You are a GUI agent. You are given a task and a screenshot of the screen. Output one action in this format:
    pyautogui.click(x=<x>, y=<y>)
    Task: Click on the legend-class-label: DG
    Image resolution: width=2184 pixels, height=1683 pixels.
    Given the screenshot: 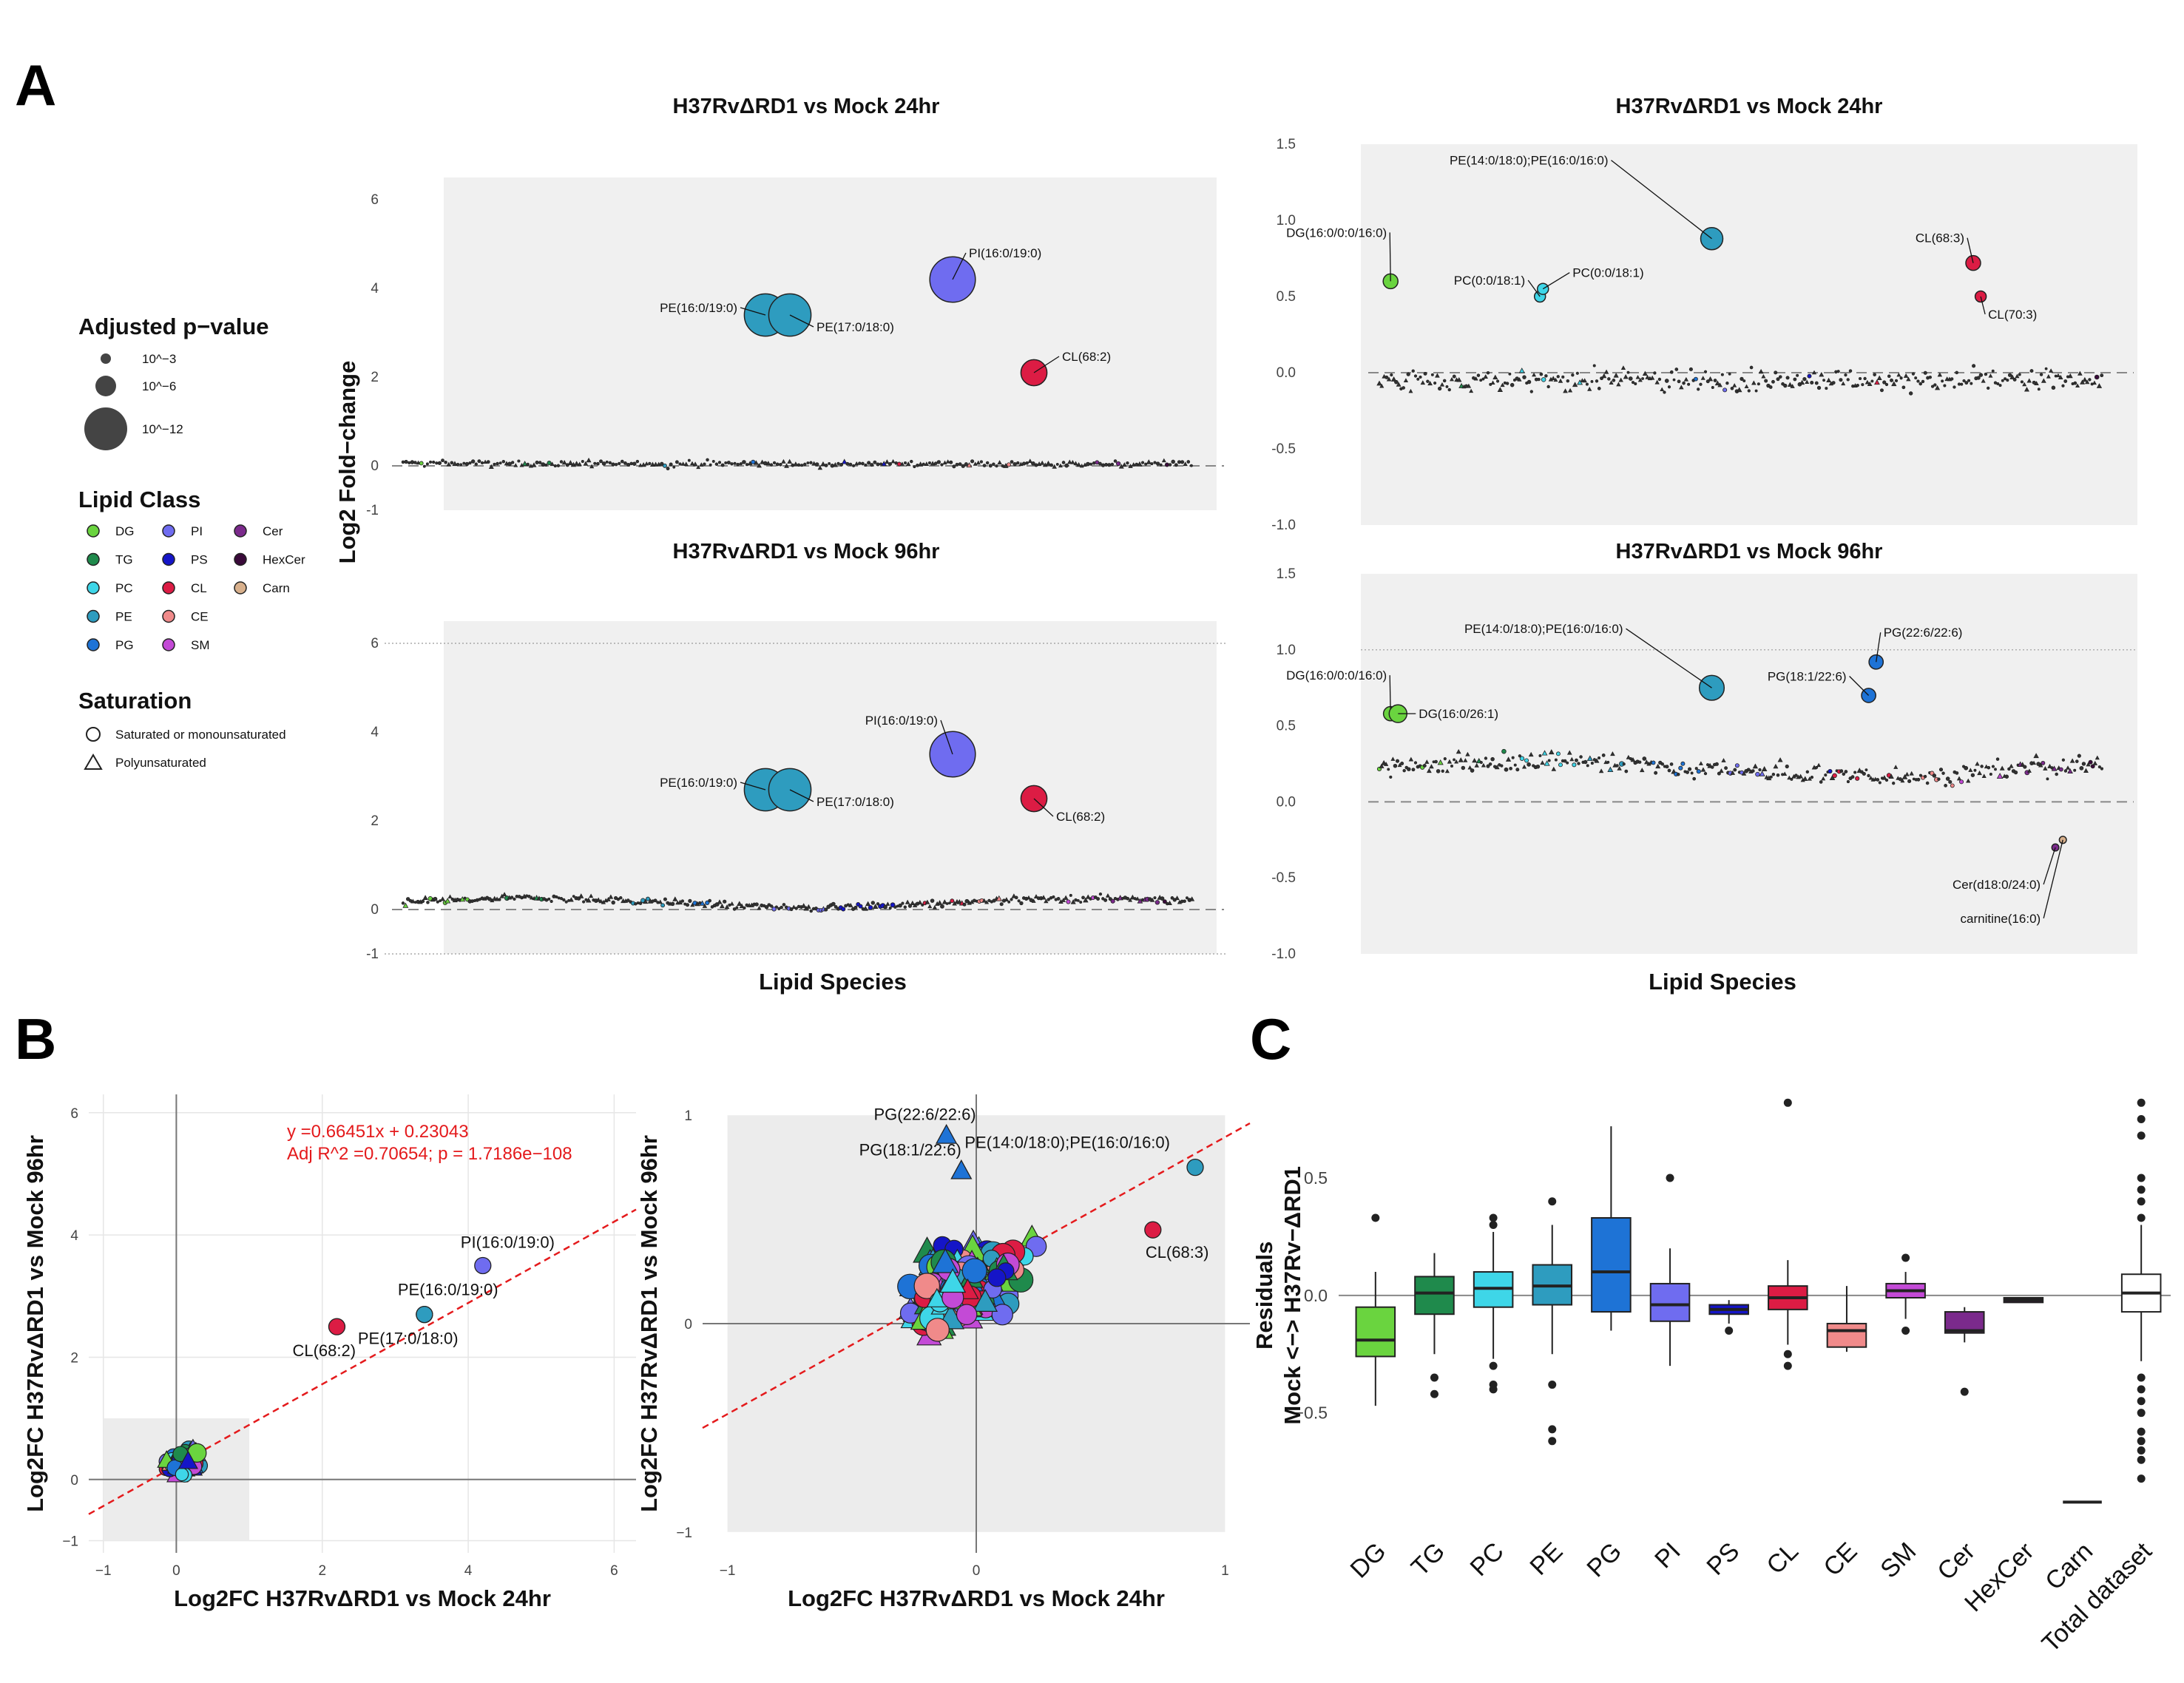 What is the action you would take?
    pyautogui.click(x=125, y=531)
    